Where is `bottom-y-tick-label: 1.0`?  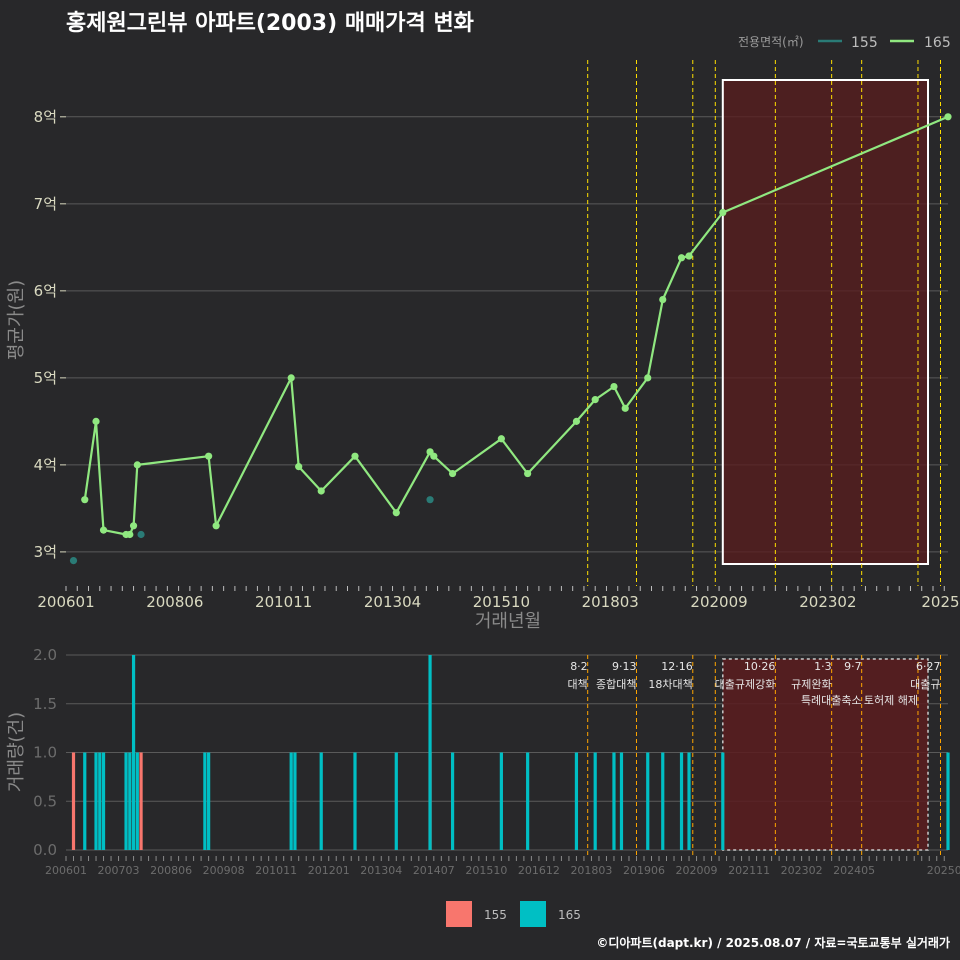
bottom-y-tick-label: 1.0 is located at coordinates (45, 753).